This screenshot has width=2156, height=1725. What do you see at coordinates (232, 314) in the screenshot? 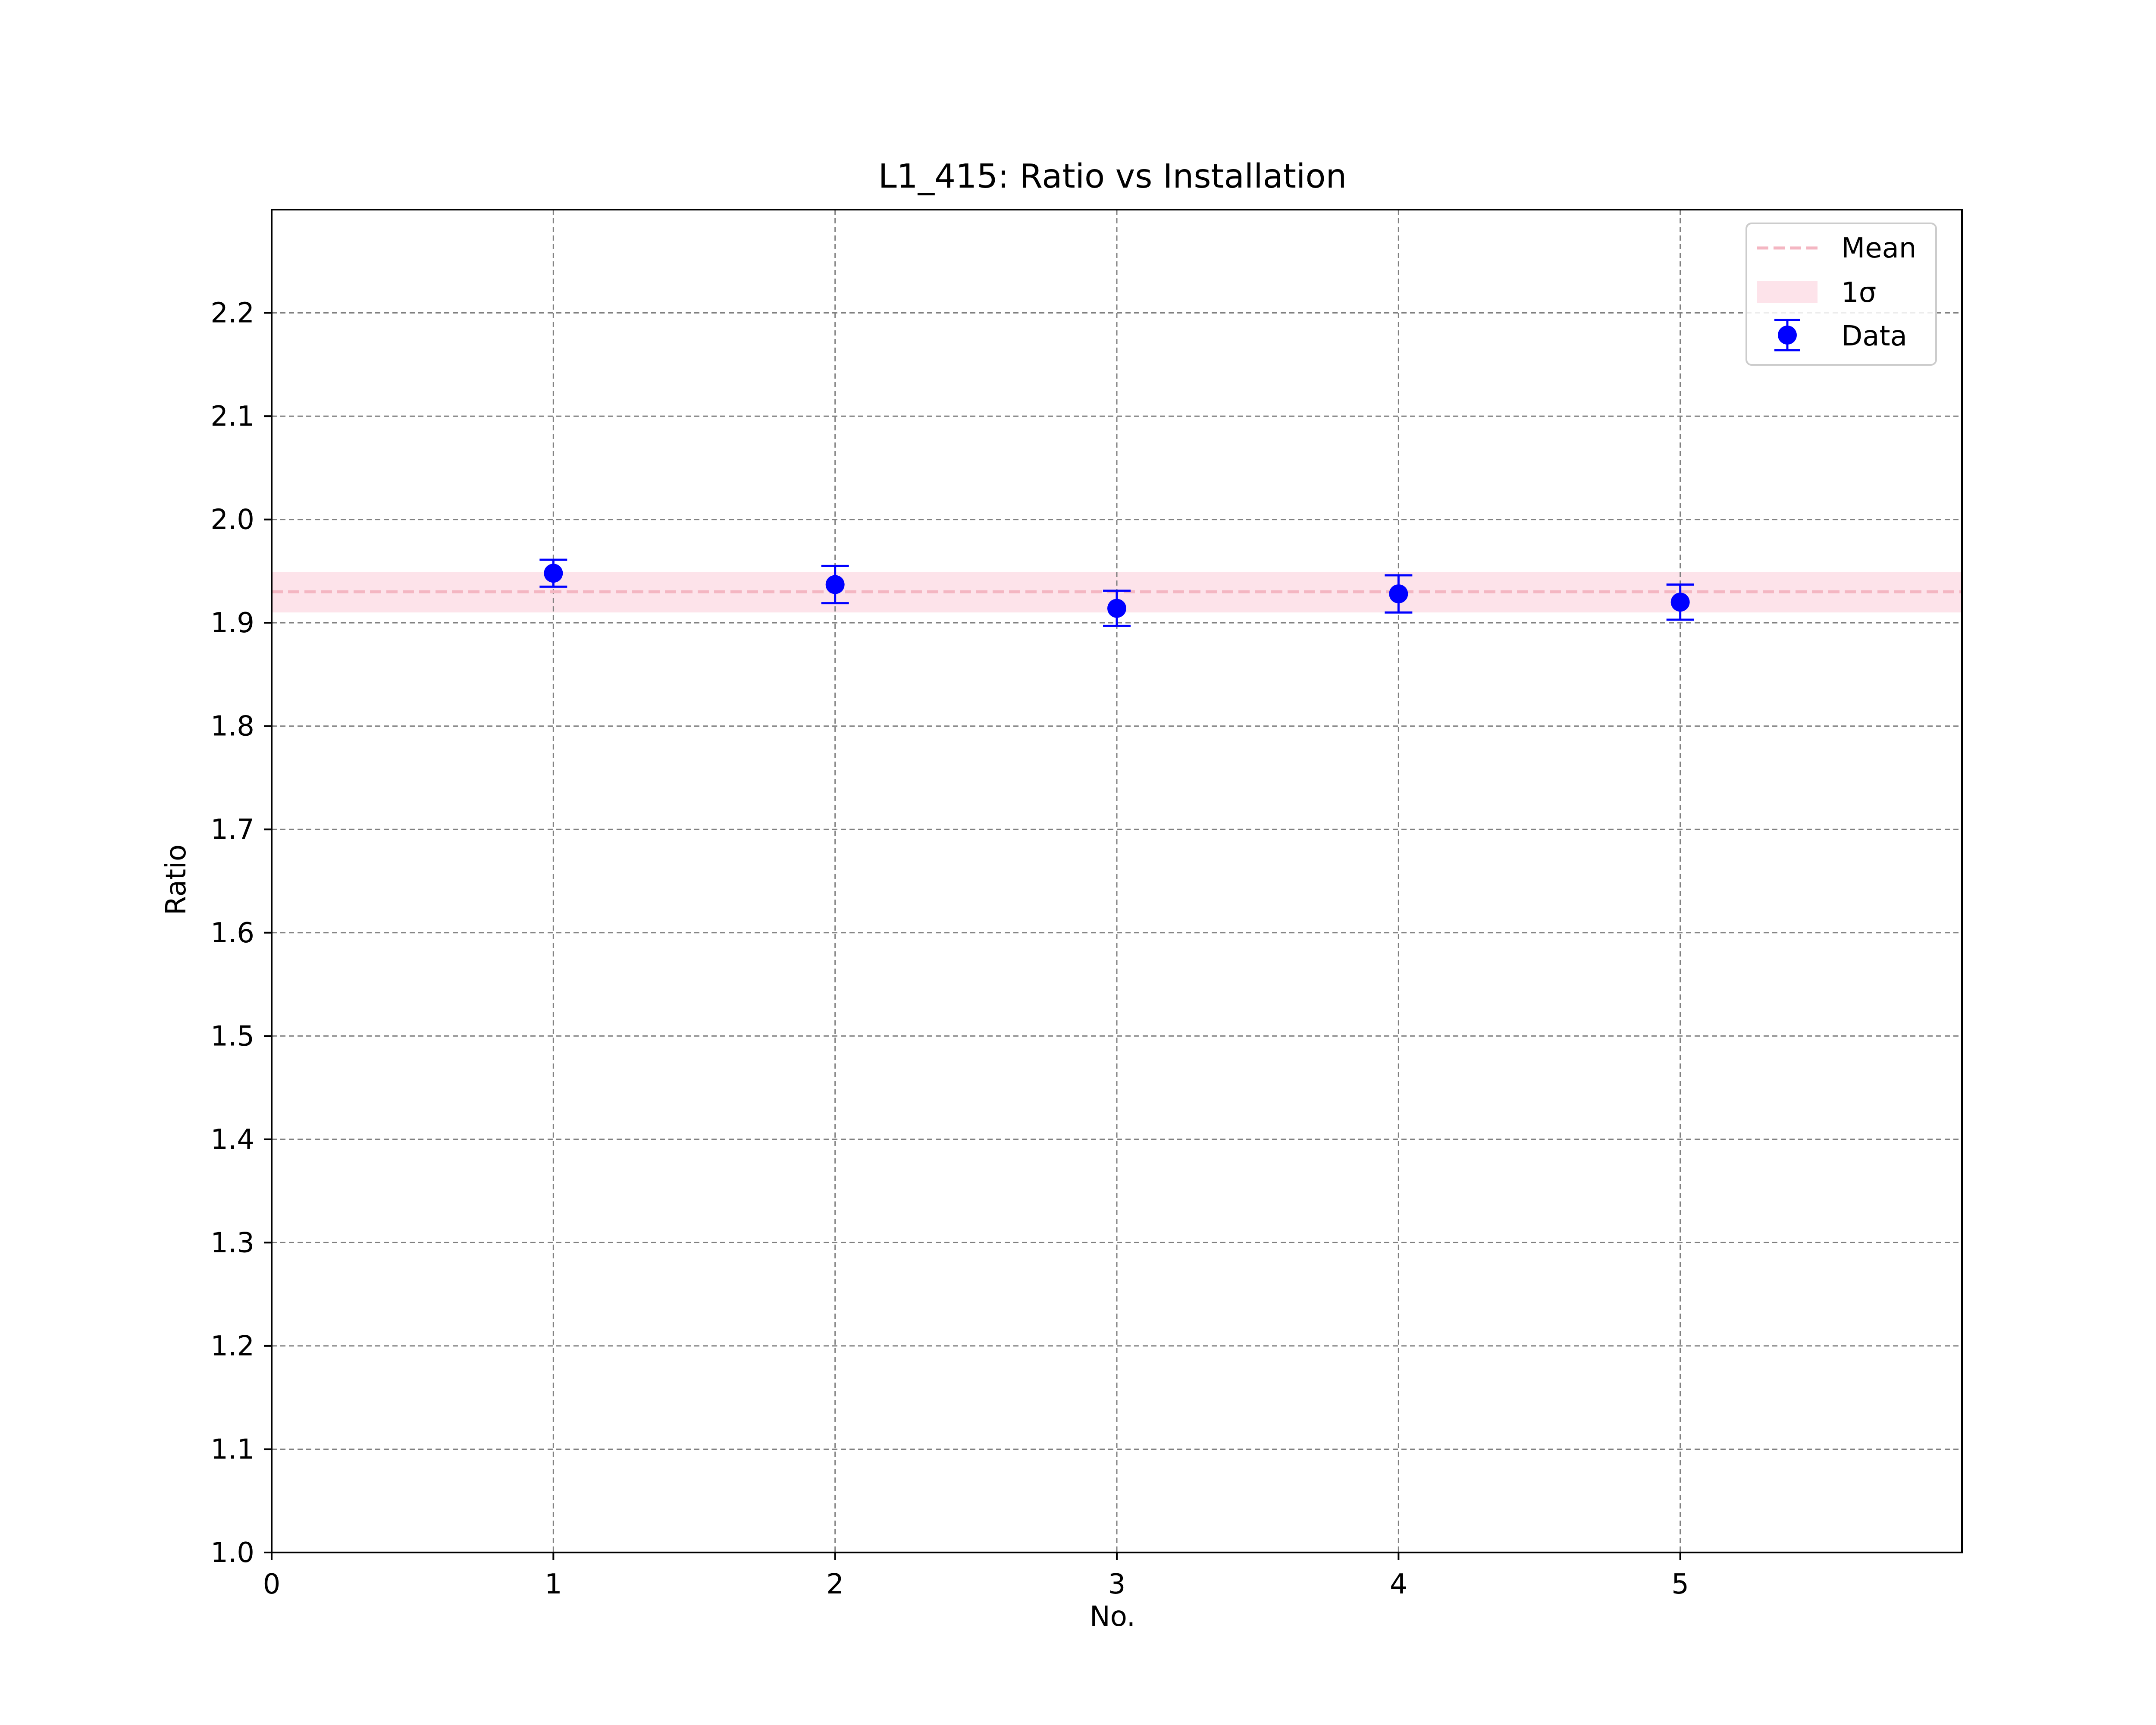
I see `y-tick-label: 2.2` at bounding box center [232, 314].